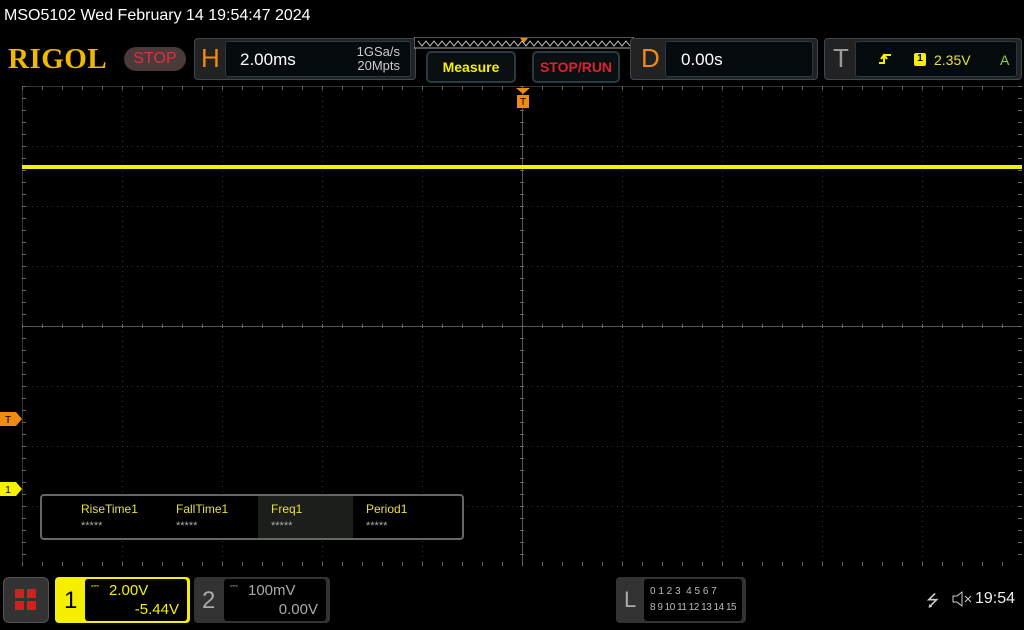 The image size is (1024, 630). What do you see at coordinates (387, 509) in the screenshot?
I see `measure-label: Period1` at bounding box center [387, 509].